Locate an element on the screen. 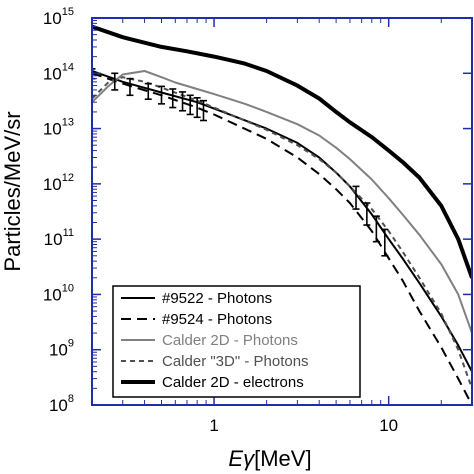  legend-label: #9524 - Photons is located at coordinates (217, 319).